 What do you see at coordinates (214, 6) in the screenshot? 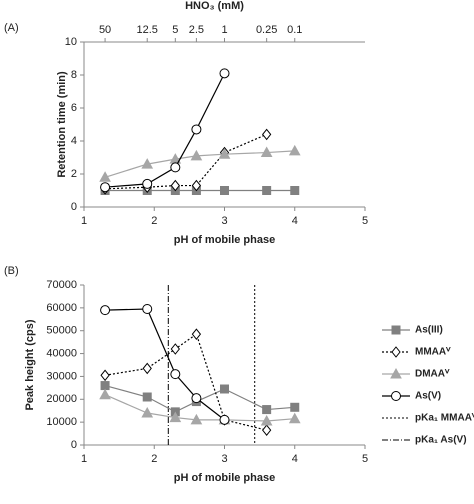
I see `top-axis-title: HNO₃ (mM)` at bounding box center [214, 6].